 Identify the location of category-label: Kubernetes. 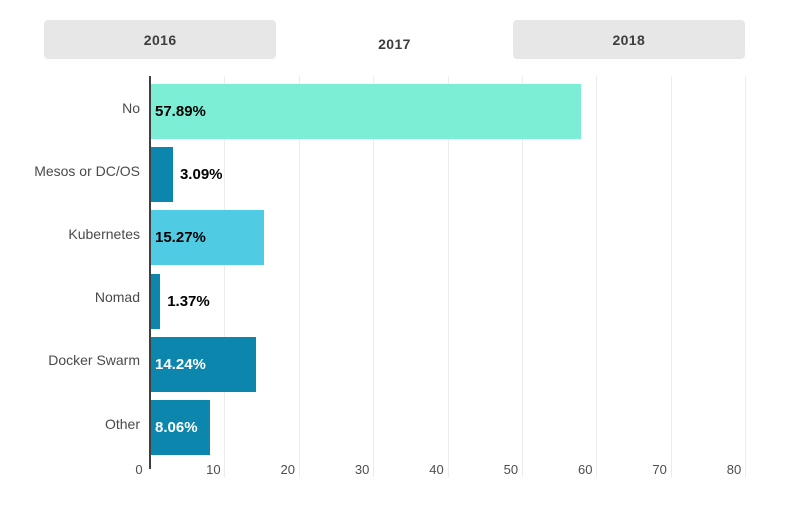
(104, 233).